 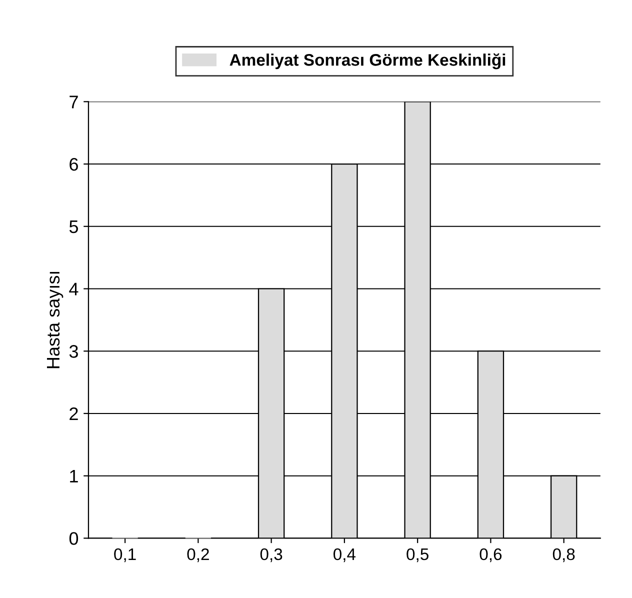 What do you see at coordinates (345, 555) in the screenshot?
I see `x-tick-label: 0,4` at bounding box center [345, 555].